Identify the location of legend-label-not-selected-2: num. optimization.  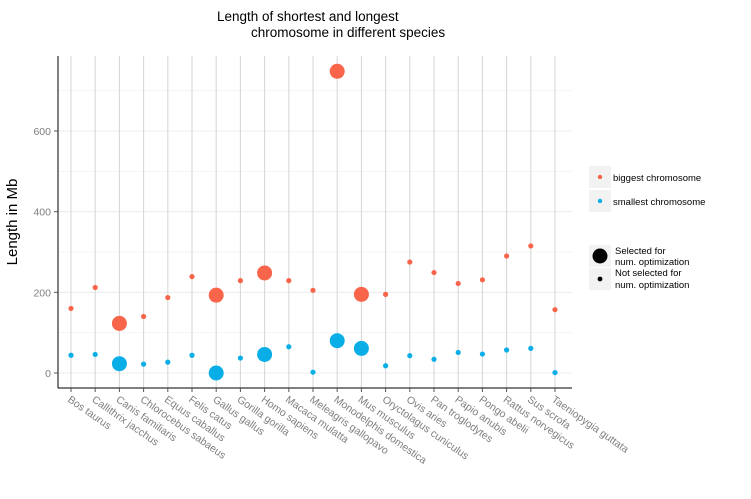
(652, 285).